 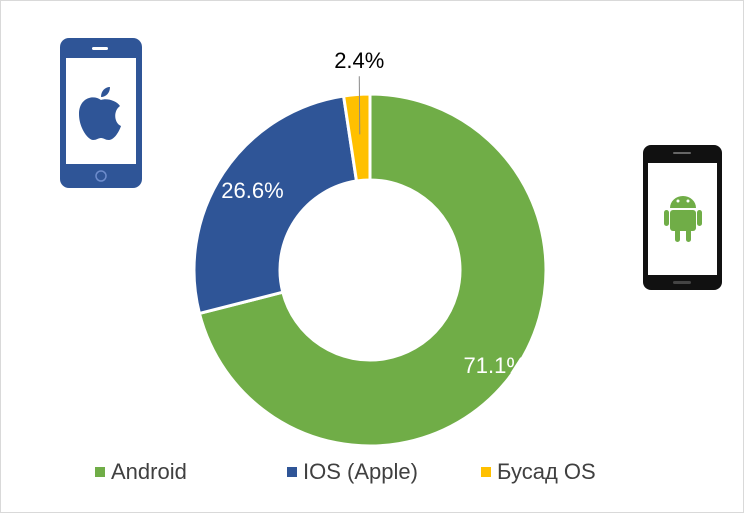 I want to click on android-phone-icon, so click(x=682, y=217).